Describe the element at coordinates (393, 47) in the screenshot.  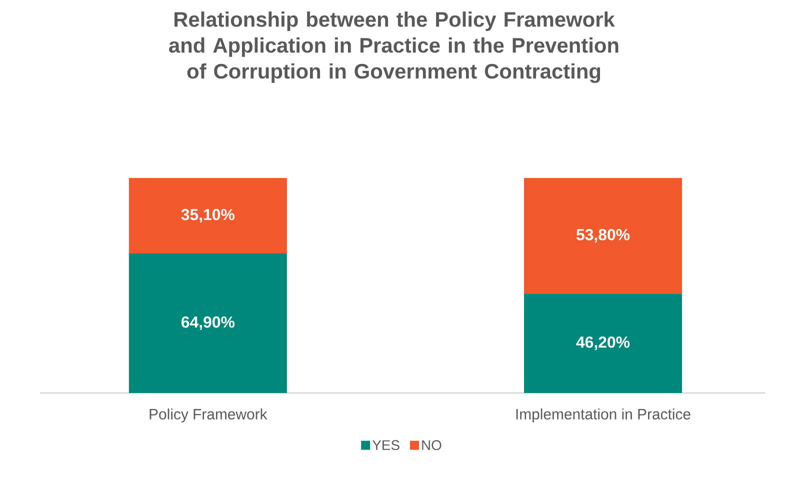
I see `chart-title: Relationship between the Policy Framework and Application in Practice in the Prevention of Corruption in Government Contracting` at that location.